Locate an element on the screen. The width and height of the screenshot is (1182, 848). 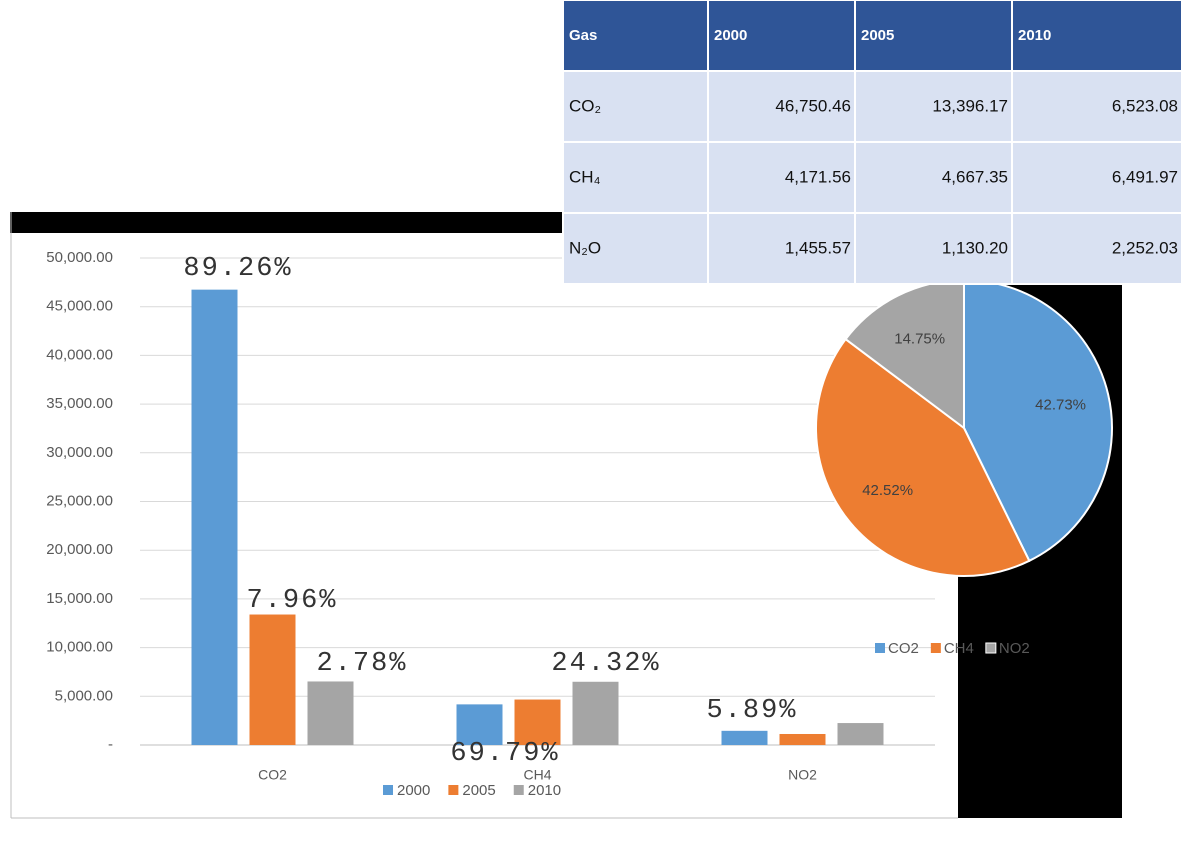
table-cell-text: 2,252.03 is located at coordinates (1145, 247).